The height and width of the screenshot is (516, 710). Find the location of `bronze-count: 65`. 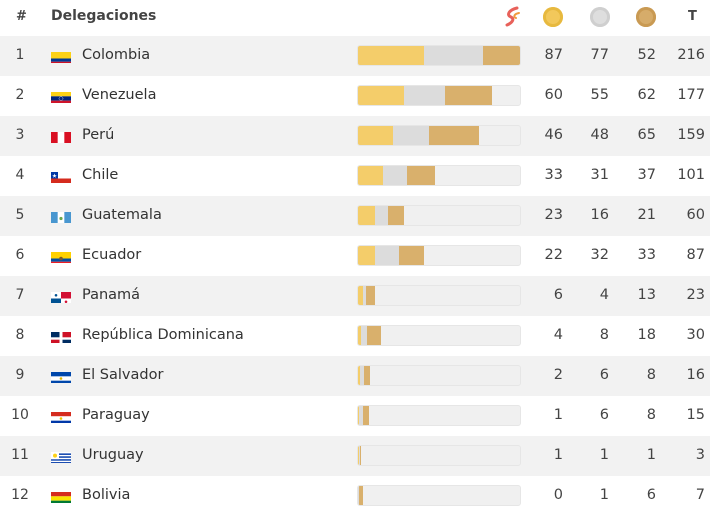

bronze-count: 65 is located at coordinates (646, 135).